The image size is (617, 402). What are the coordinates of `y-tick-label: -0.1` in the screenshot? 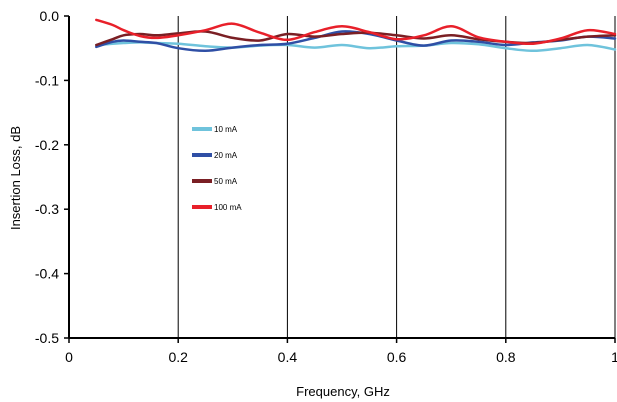 It's located at (47, 80).